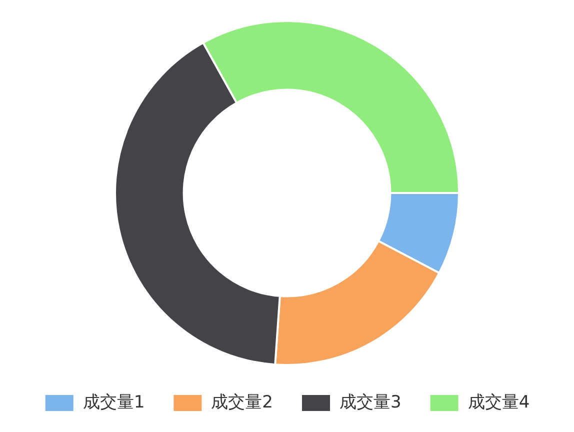 Image resolution: width=574 pixels, height=432 pixels. What do you see at coordinates (113, 402) in the screenshot?
I see `legend-label: 成交量1` at bounding box center [113, 402].